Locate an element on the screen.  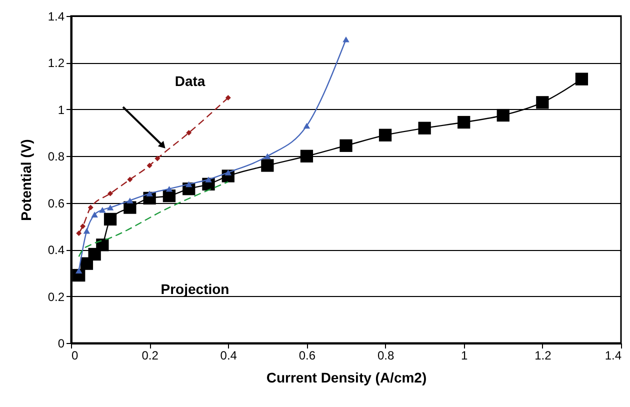
y-tick-label: 1.4 is located at coordinates (56, 17).